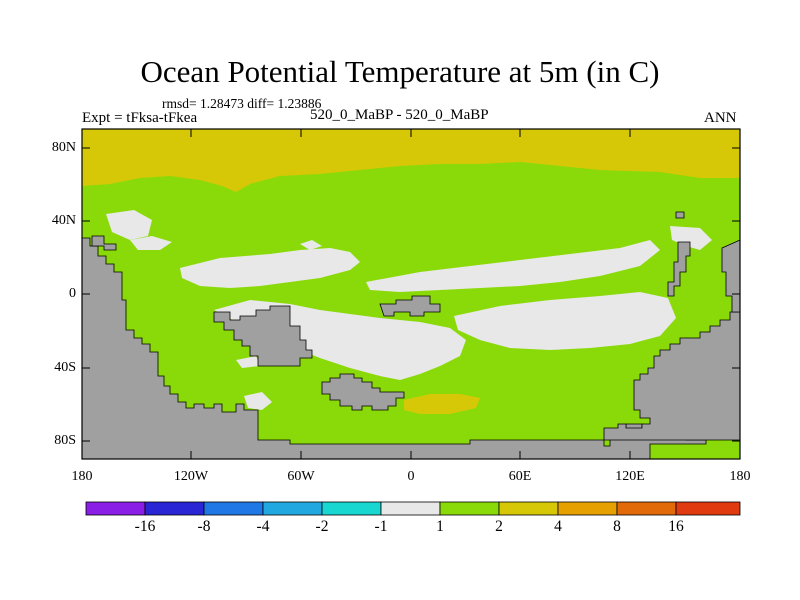  What do you see at coordinates (630, 476) in the screenshot?
I see `x-tick-label: 120E` at bounding box center [630, 476].